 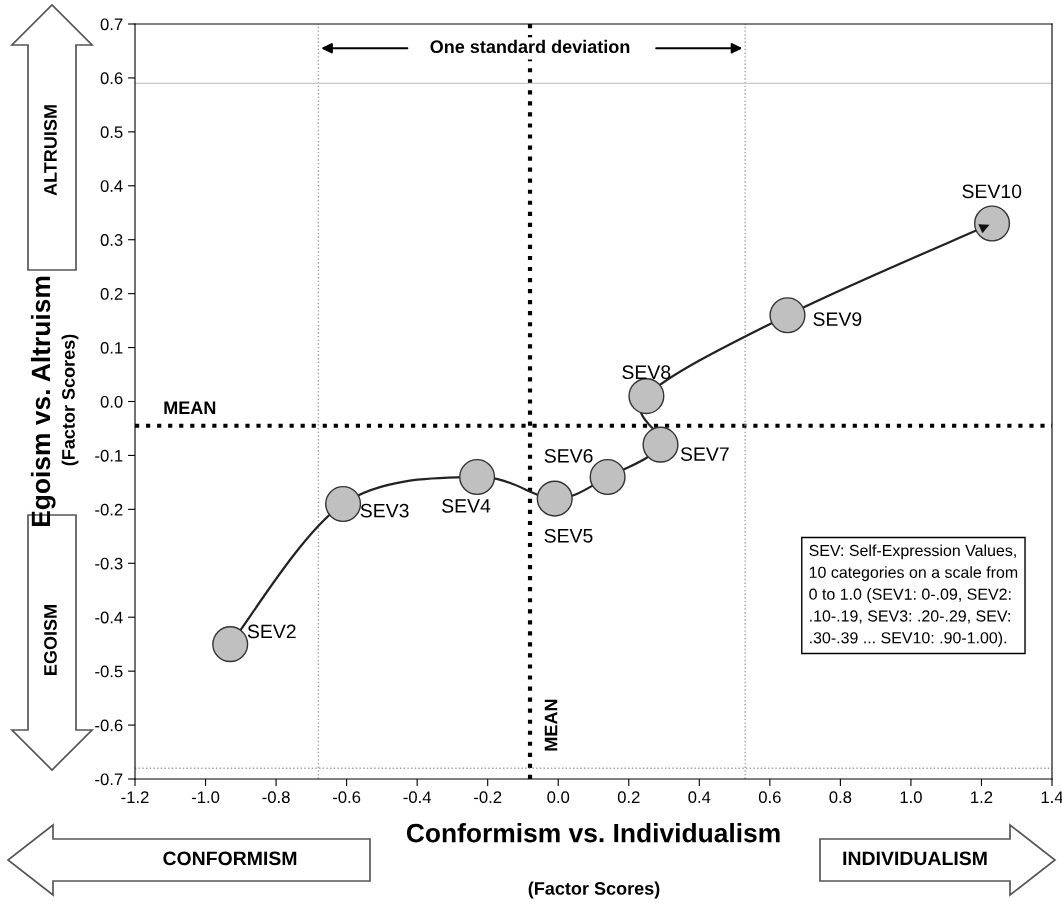 I want to click on annotation: SEV9, so click(x=837, y=319).